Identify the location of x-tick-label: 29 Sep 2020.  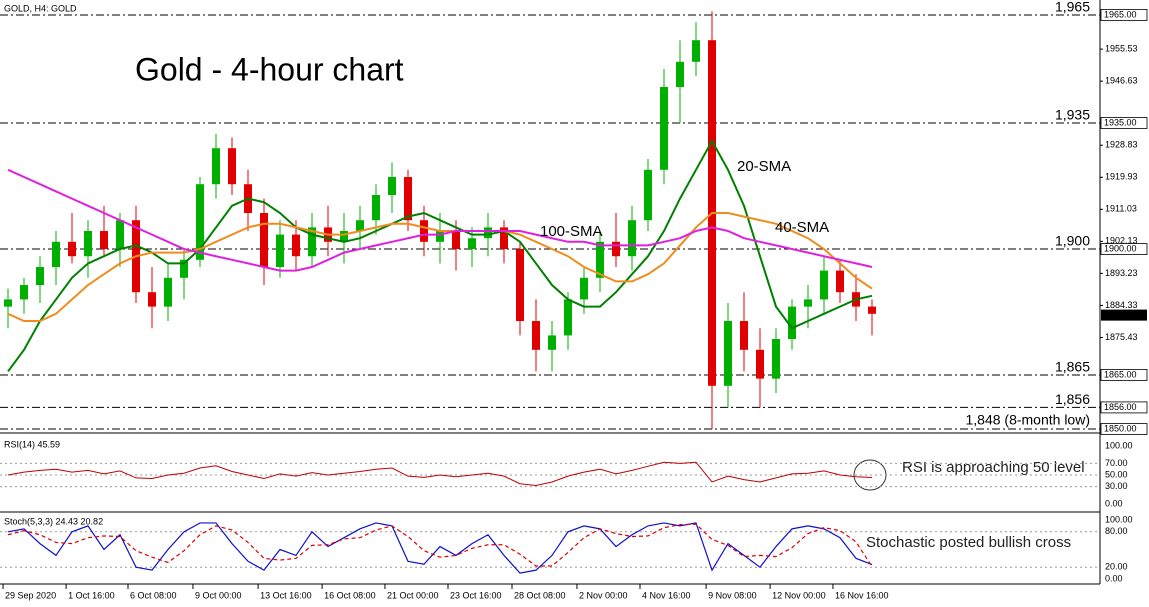
(30, 595).